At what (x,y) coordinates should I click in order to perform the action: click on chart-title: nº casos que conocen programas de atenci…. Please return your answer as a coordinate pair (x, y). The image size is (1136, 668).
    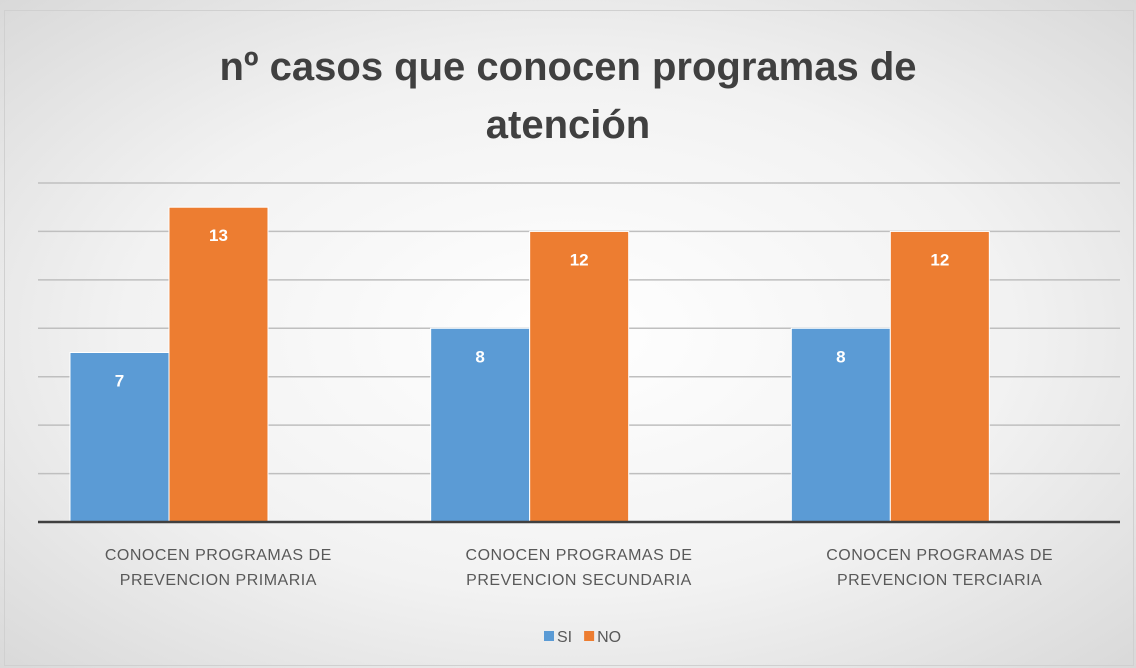
    Looking at the image, I should click on (568, 96).